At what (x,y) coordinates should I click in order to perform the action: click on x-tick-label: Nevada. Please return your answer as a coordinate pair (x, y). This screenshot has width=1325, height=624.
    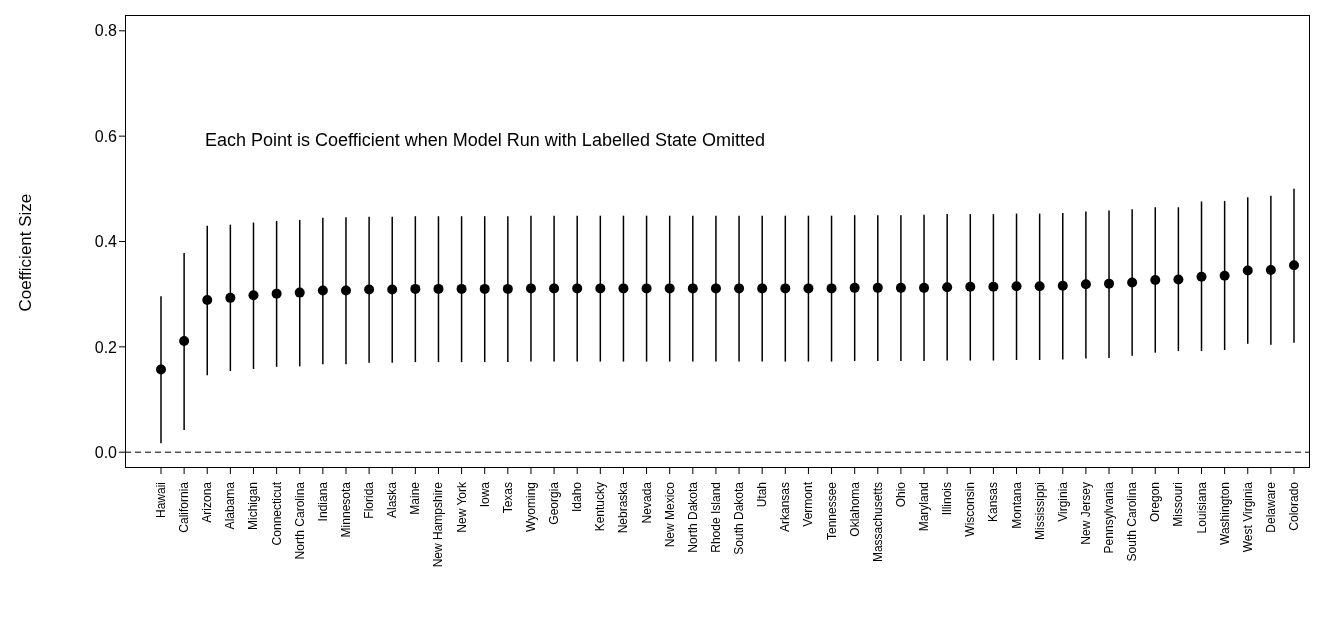
    Looking at the image, I should click on (646, 502).